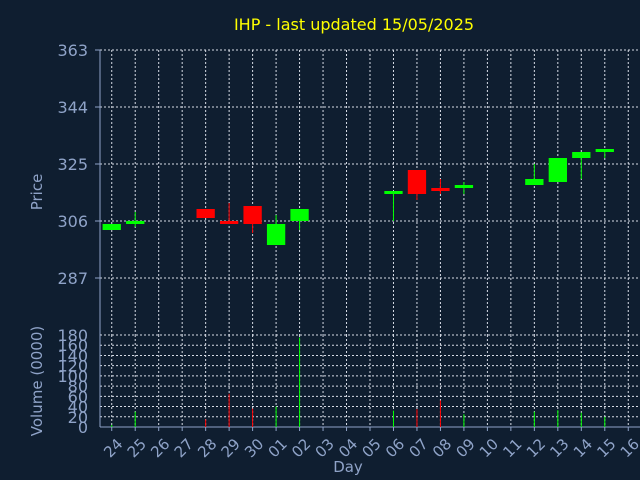 The width and height of the screenshot is (640, 480). Describe the element at coordinates (72, 366) in the screenshot. I see `volume-tick-label: 120` at that location.